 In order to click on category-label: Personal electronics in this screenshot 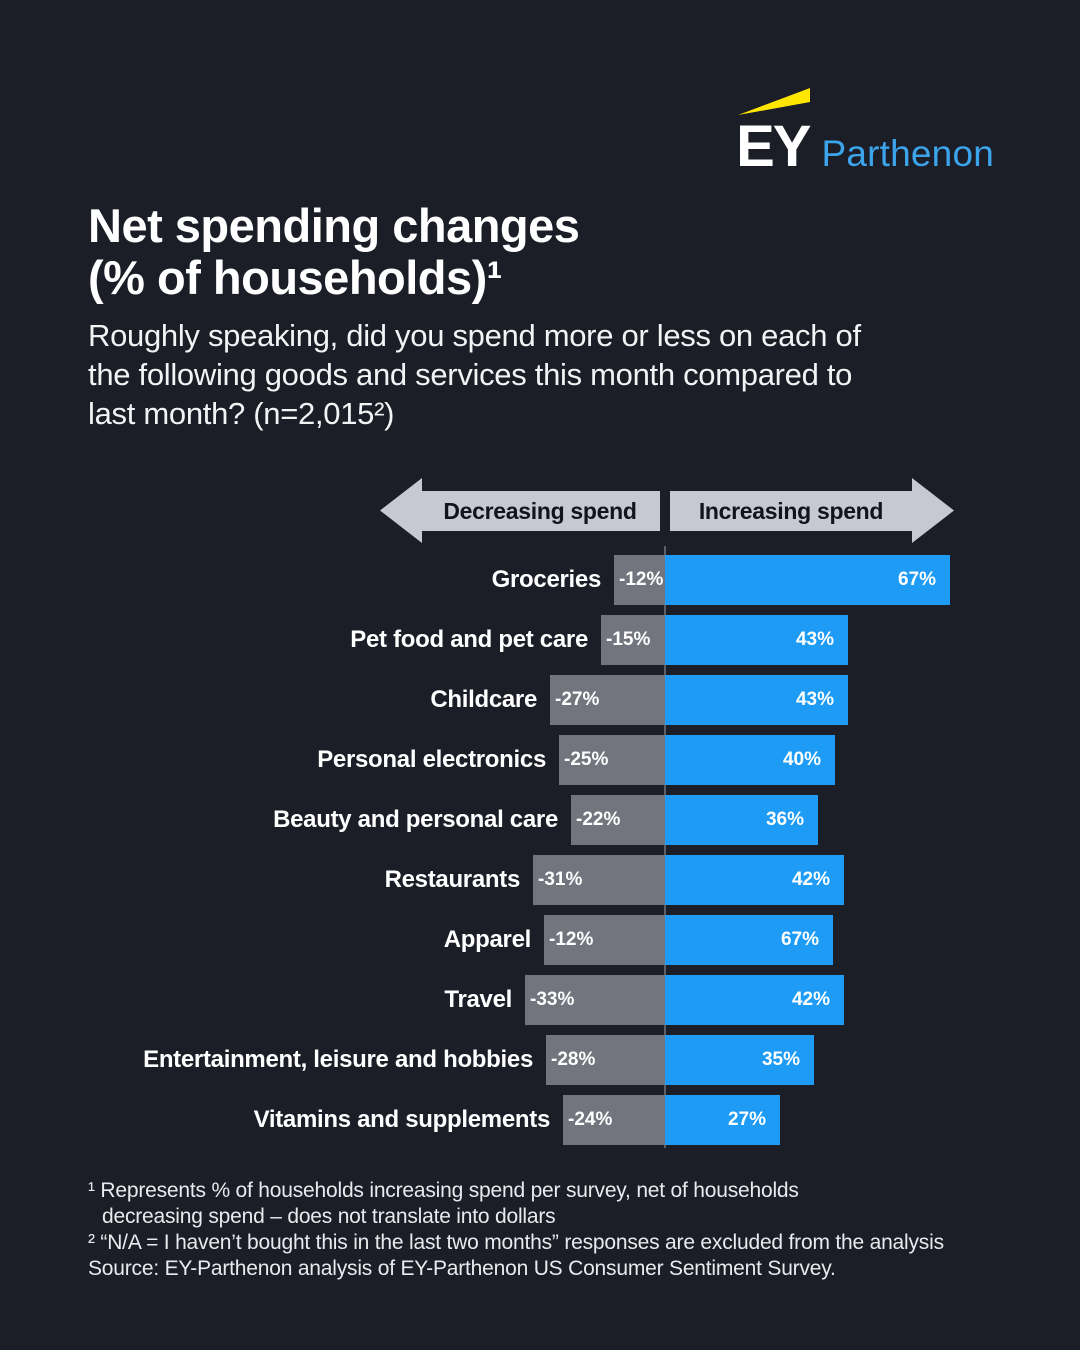, I will do `click(431, 759)`.